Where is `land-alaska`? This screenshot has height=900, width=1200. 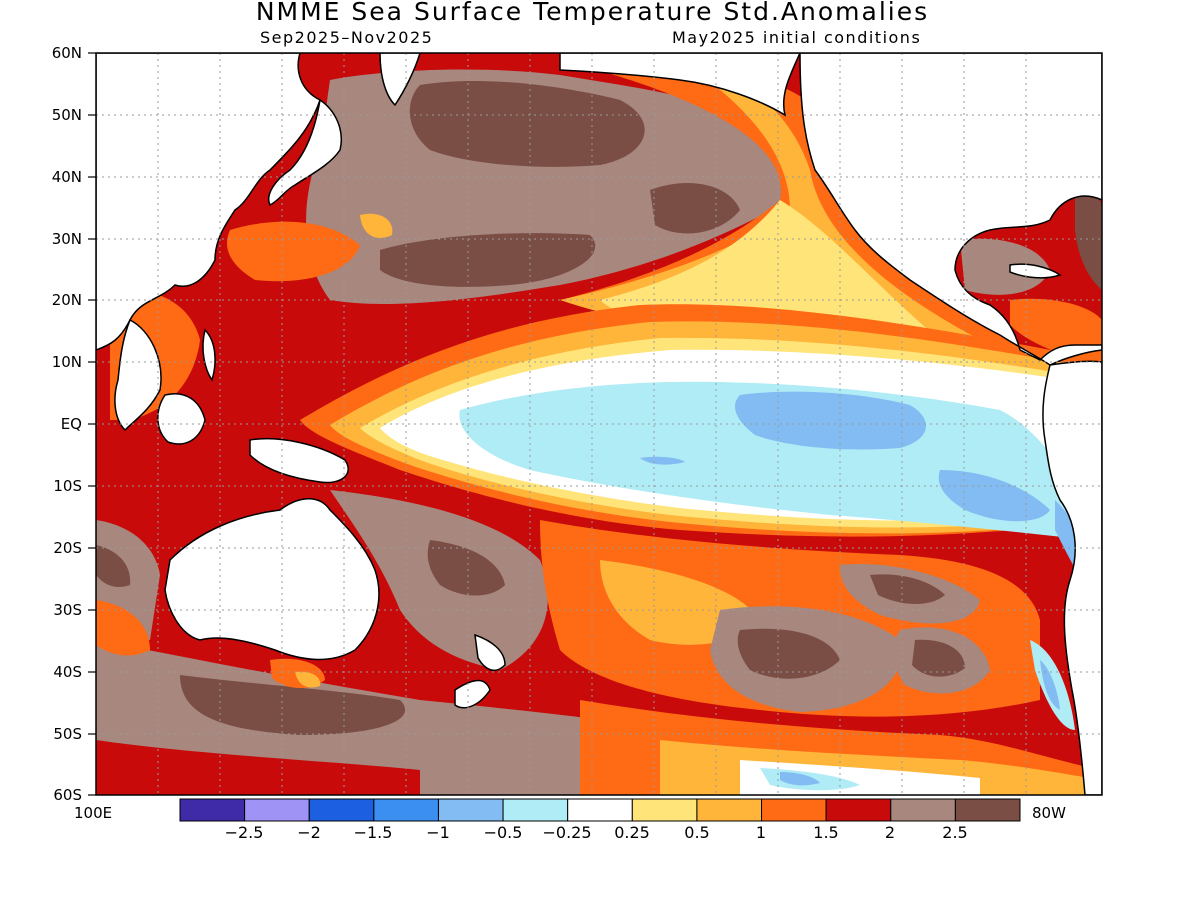 land-alaska is located at coordinates (680, 85).